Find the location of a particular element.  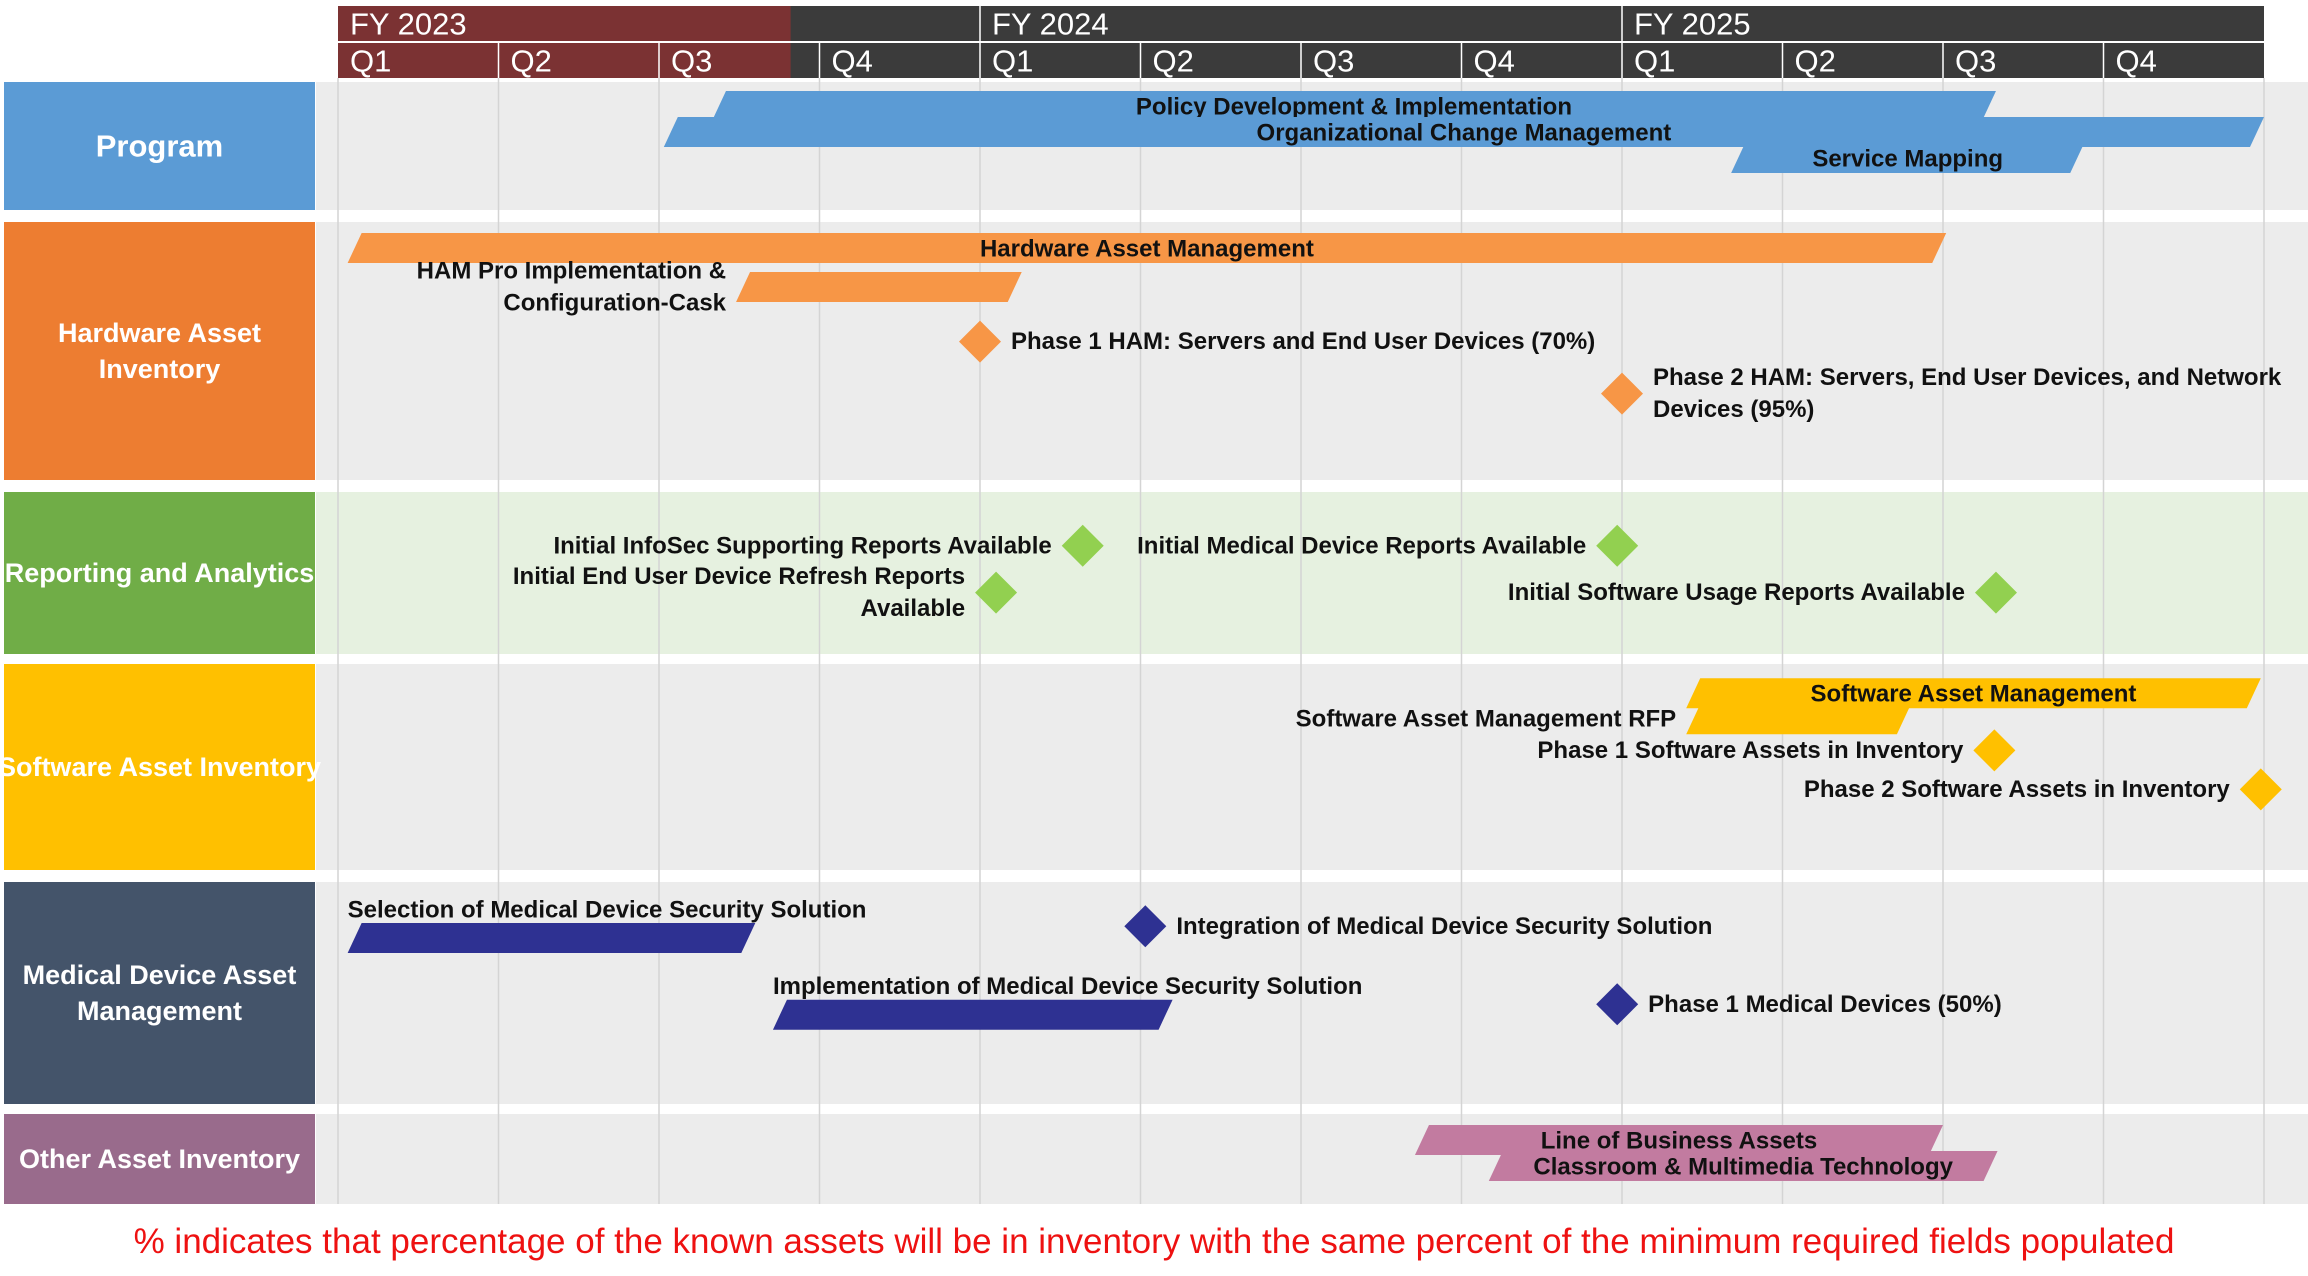

row-label: Other Asset Inventory is located at coordinates (159, 1159).